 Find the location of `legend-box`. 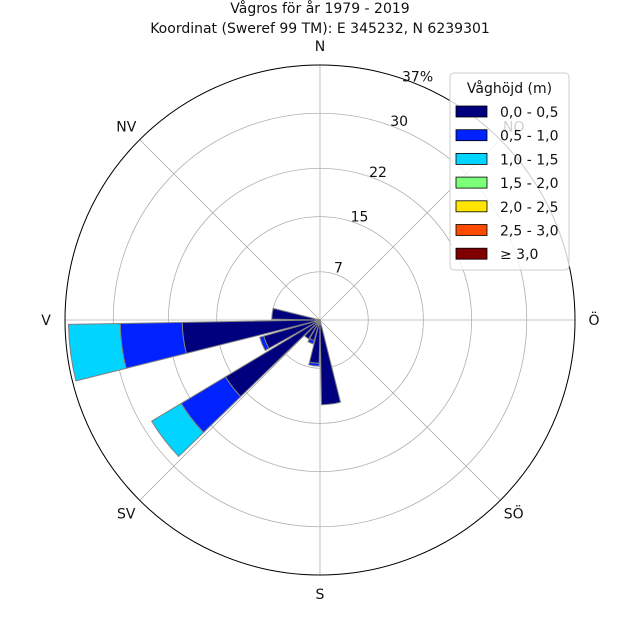

legend-box is located at coordinates (509, 171).